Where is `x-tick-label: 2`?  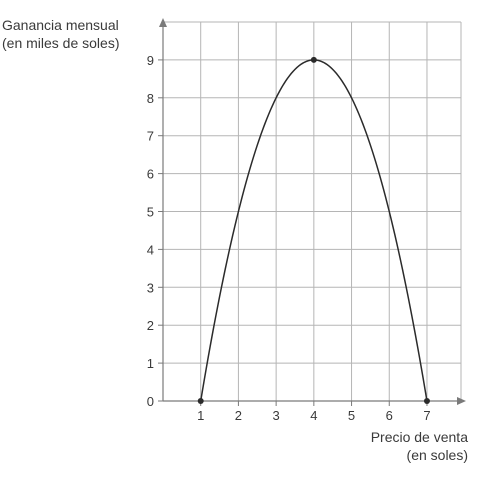
x-tick-label: 2 is located at coordinates (238, 415).